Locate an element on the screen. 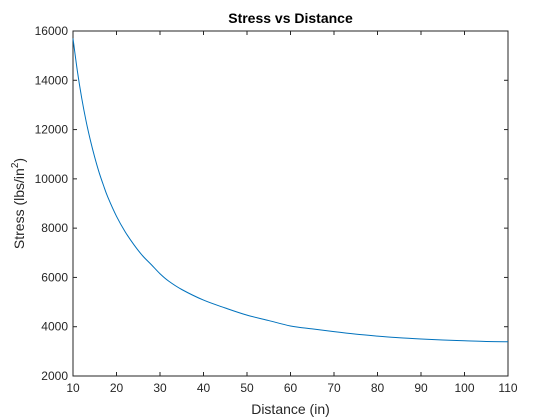 This screenshot has height=420, width=560. y-axis-label: Stress (lbs/in2) is located at coordinates (18, 203).